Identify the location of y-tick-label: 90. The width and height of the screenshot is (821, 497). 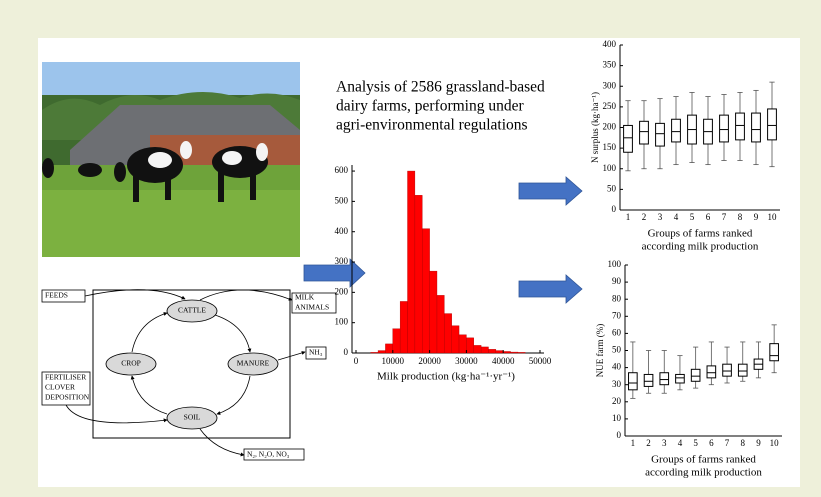
(617, 281).